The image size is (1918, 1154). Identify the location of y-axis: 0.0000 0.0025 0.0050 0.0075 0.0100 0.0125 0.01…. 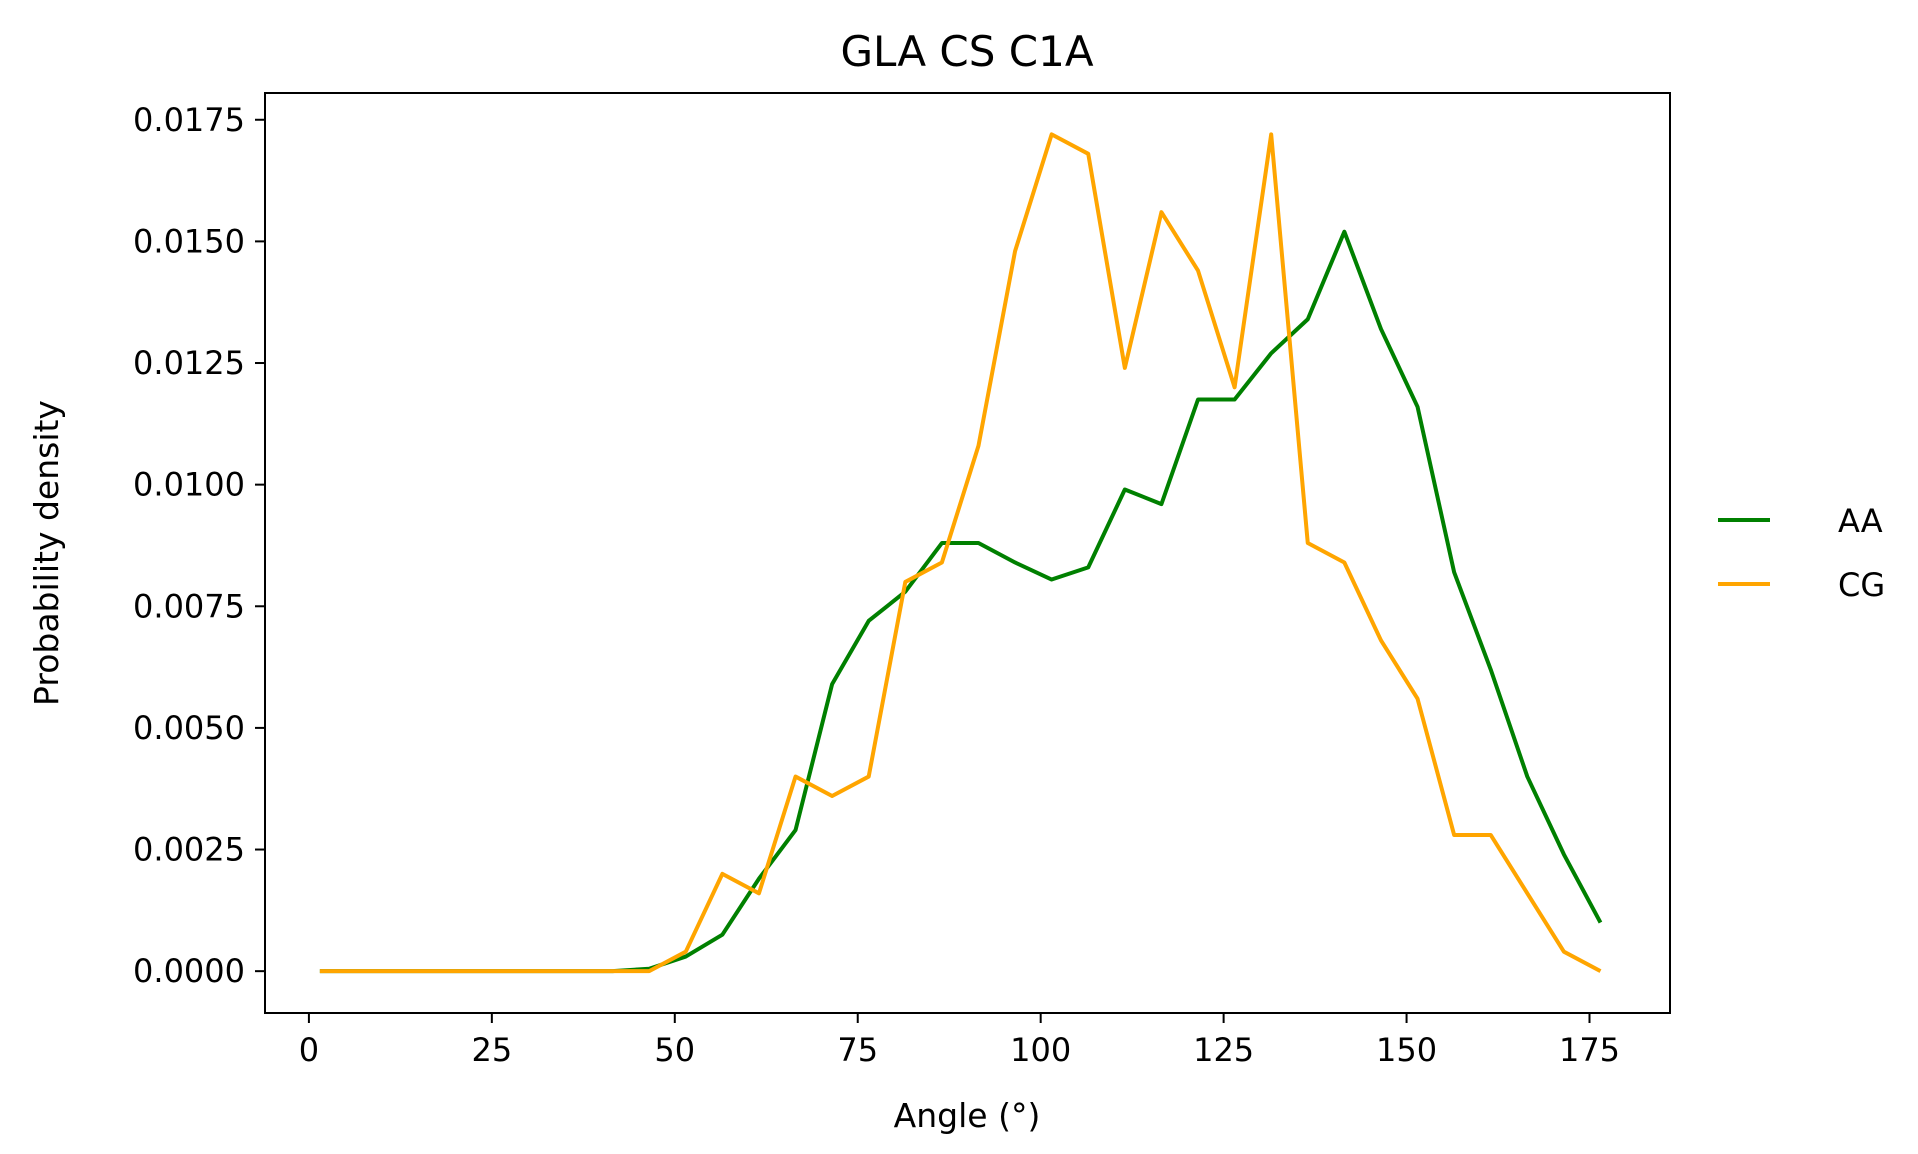
(199, 545).